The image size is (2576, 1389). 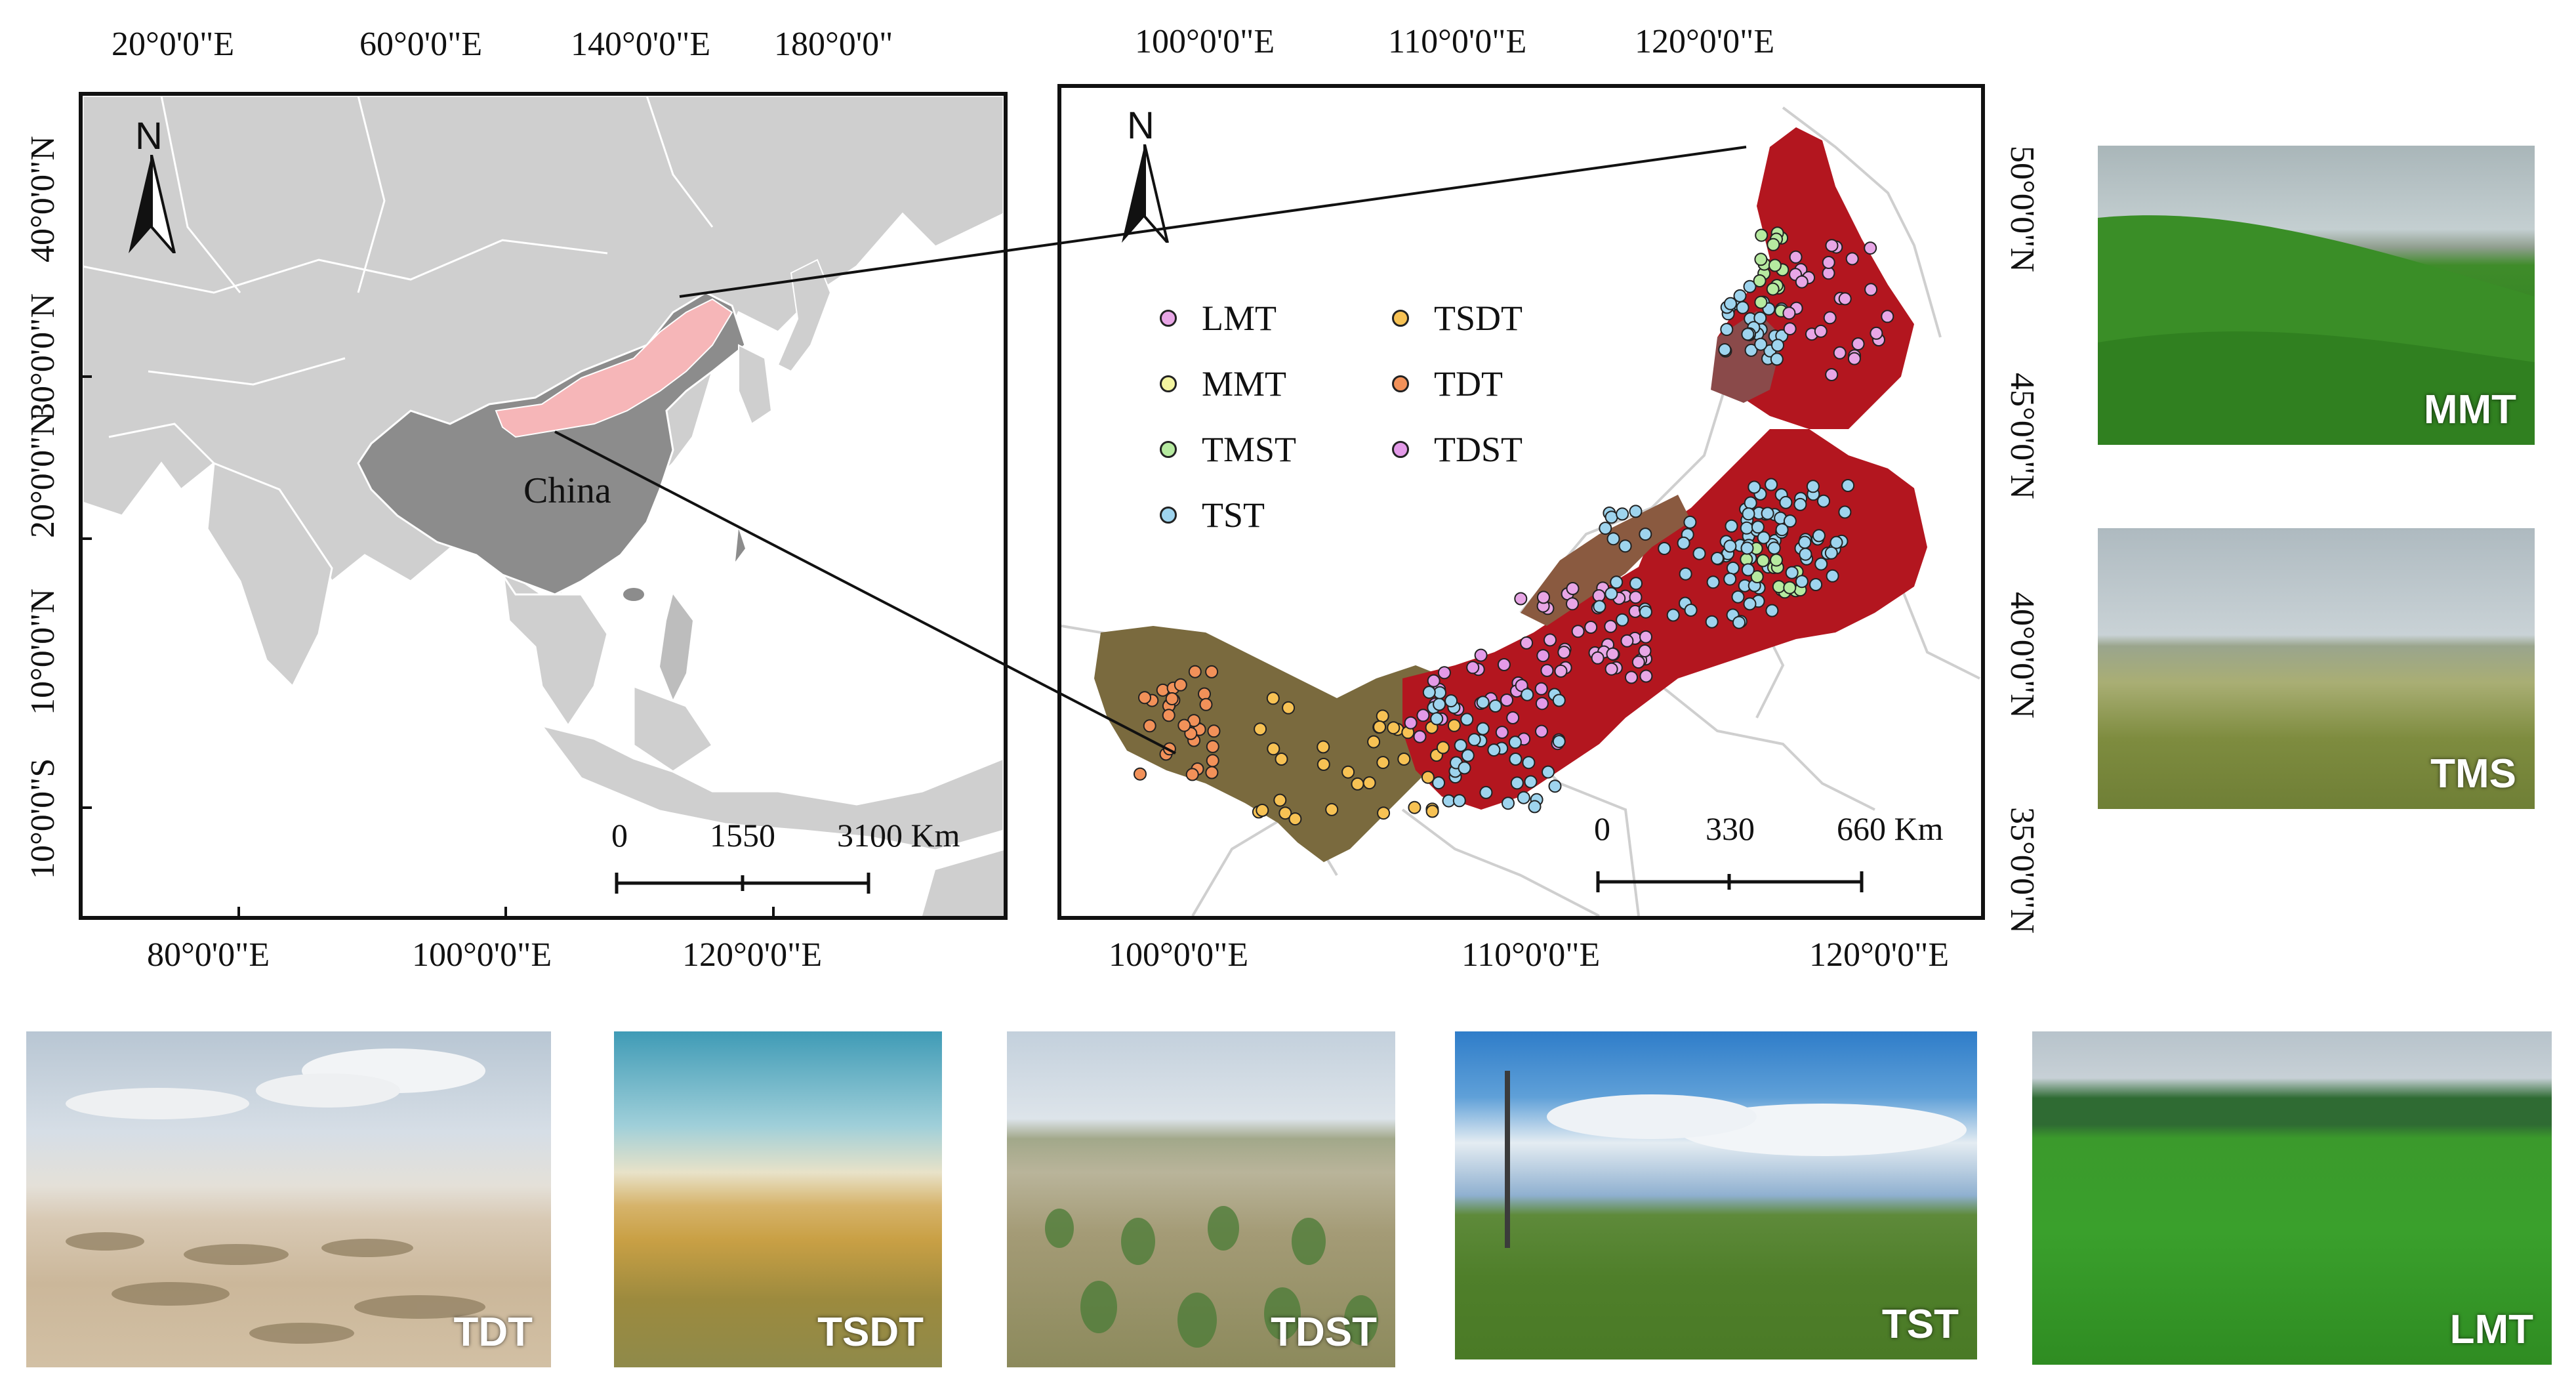 I want to click on bottom-tick-0: 80°0'0"E, so click(x=208, y=955).